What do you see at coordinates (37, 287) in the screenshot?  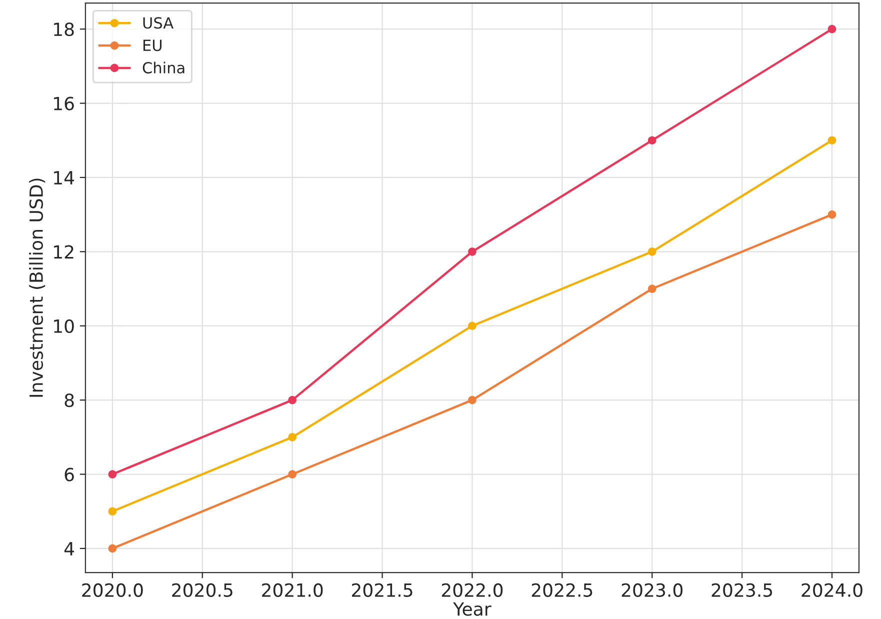 I see `y-axis-title: Investment (Billion USD)` at bounding box center [37, 287].